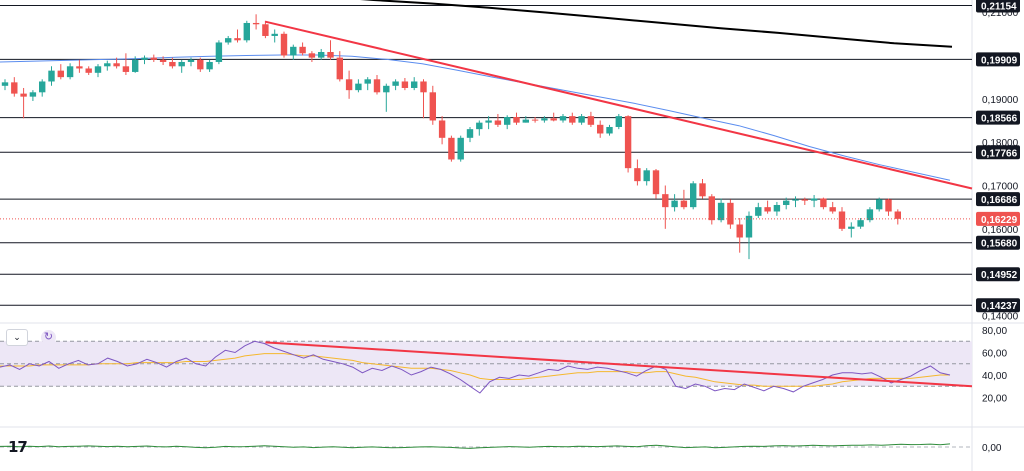  Describe the element at coordinates (1000, 316) in the screenshot. I see `price-tick-label: 0,14000` at that location.